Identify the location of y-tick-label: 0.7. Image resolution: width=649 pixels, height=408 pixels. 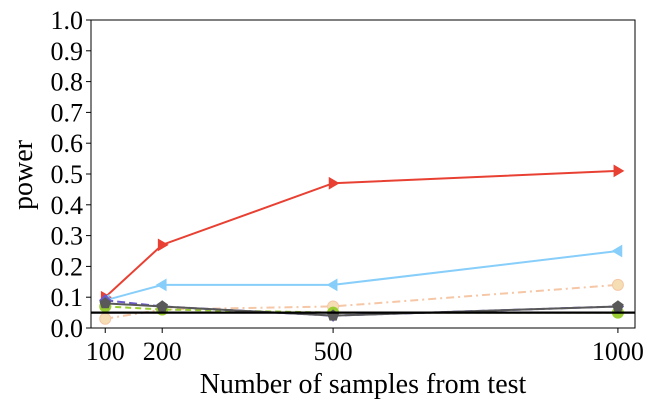
(67, 112).